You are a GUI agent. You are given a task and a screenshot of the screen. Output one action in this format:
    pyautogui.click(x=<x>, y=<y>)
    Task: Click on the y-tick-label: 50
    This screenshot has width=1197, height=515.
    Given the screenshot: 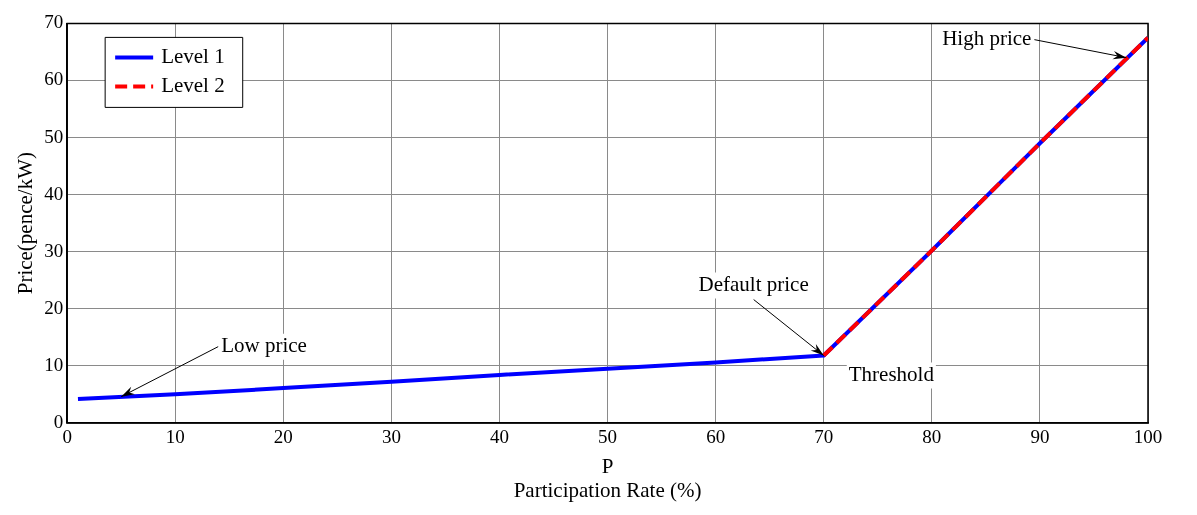 What is the action you would take?
    pyautogui.click(x=54, y=136)
    